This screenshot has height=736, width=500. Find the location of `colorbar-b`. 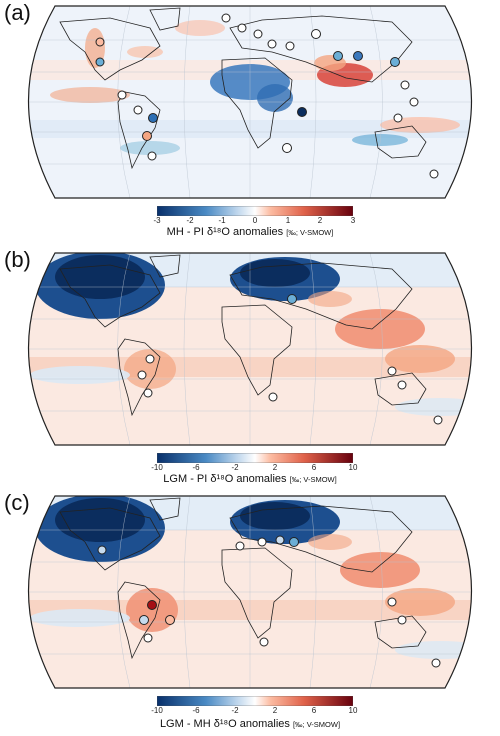

colorbar-b is located at coordinates (255, 458).